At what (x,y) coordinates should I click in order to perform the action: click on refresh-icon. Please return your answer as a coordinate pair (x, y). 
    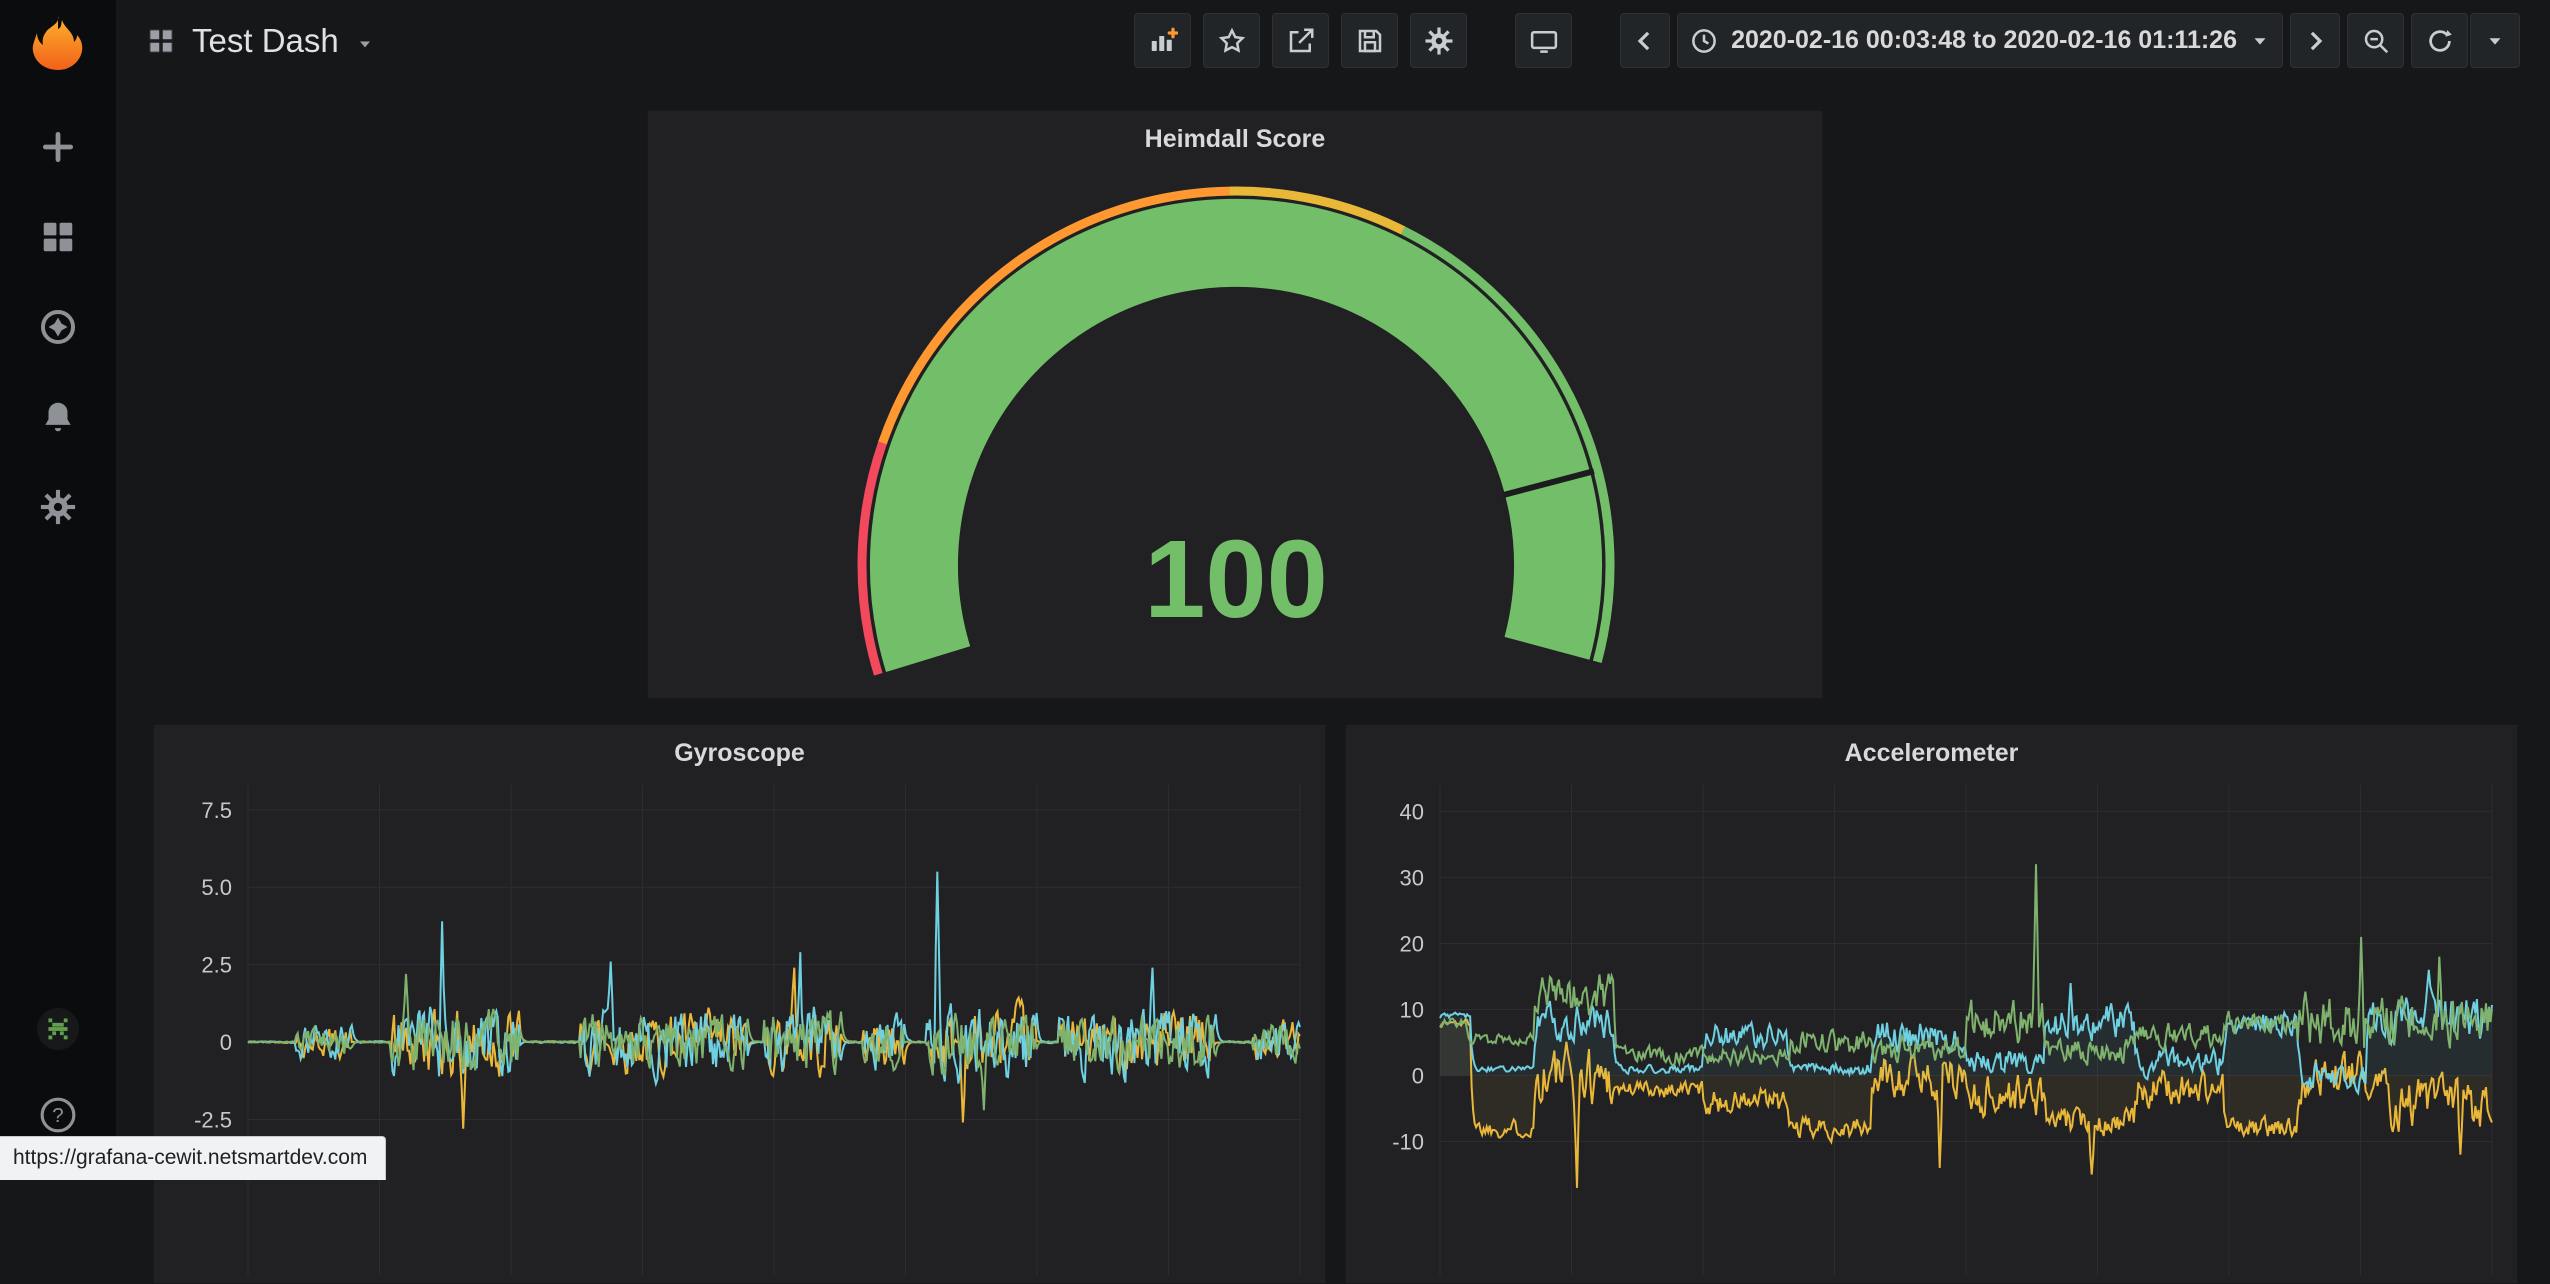
    Looking at the image, I should click on (2440, 41).